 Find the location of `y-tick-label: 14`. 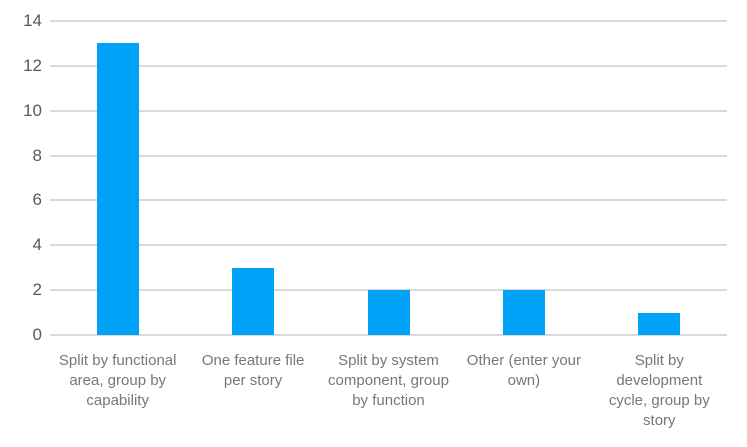

y-tick-label: 14 is located at coordinates (32, 20).